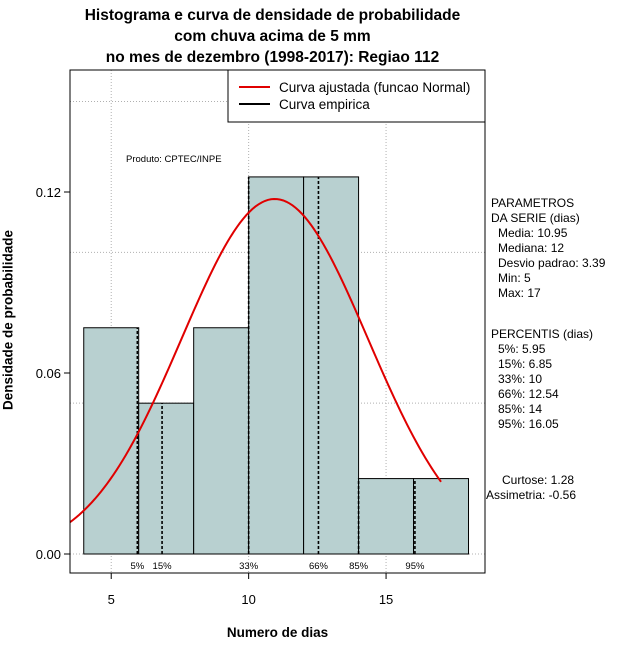 The height and width of the screenshot is (660, 640). I want to click on x-tick-label: 5, so click(111, 599).